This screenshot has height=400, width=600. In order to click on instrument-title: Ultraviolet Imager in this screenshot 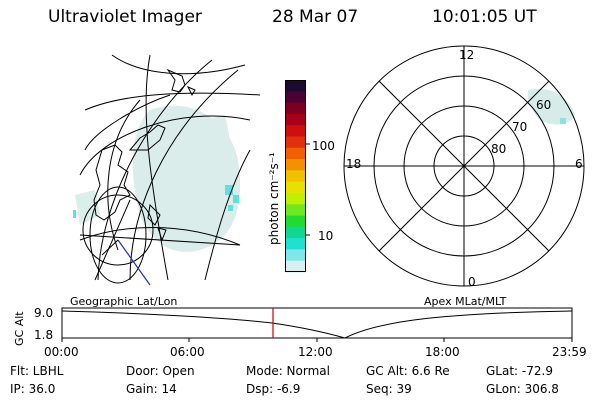, I will do `click(125, 17)`.